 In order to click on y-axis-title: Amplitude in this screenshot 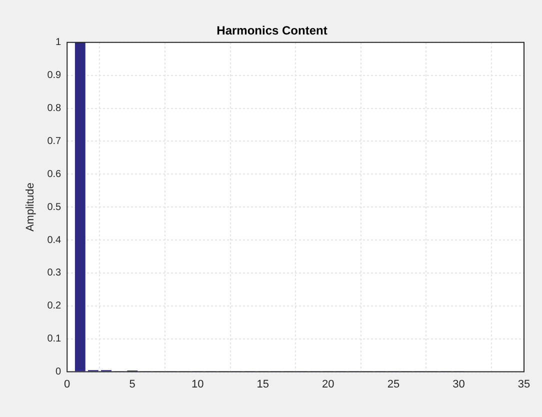, I will do `click(30, 207)`.